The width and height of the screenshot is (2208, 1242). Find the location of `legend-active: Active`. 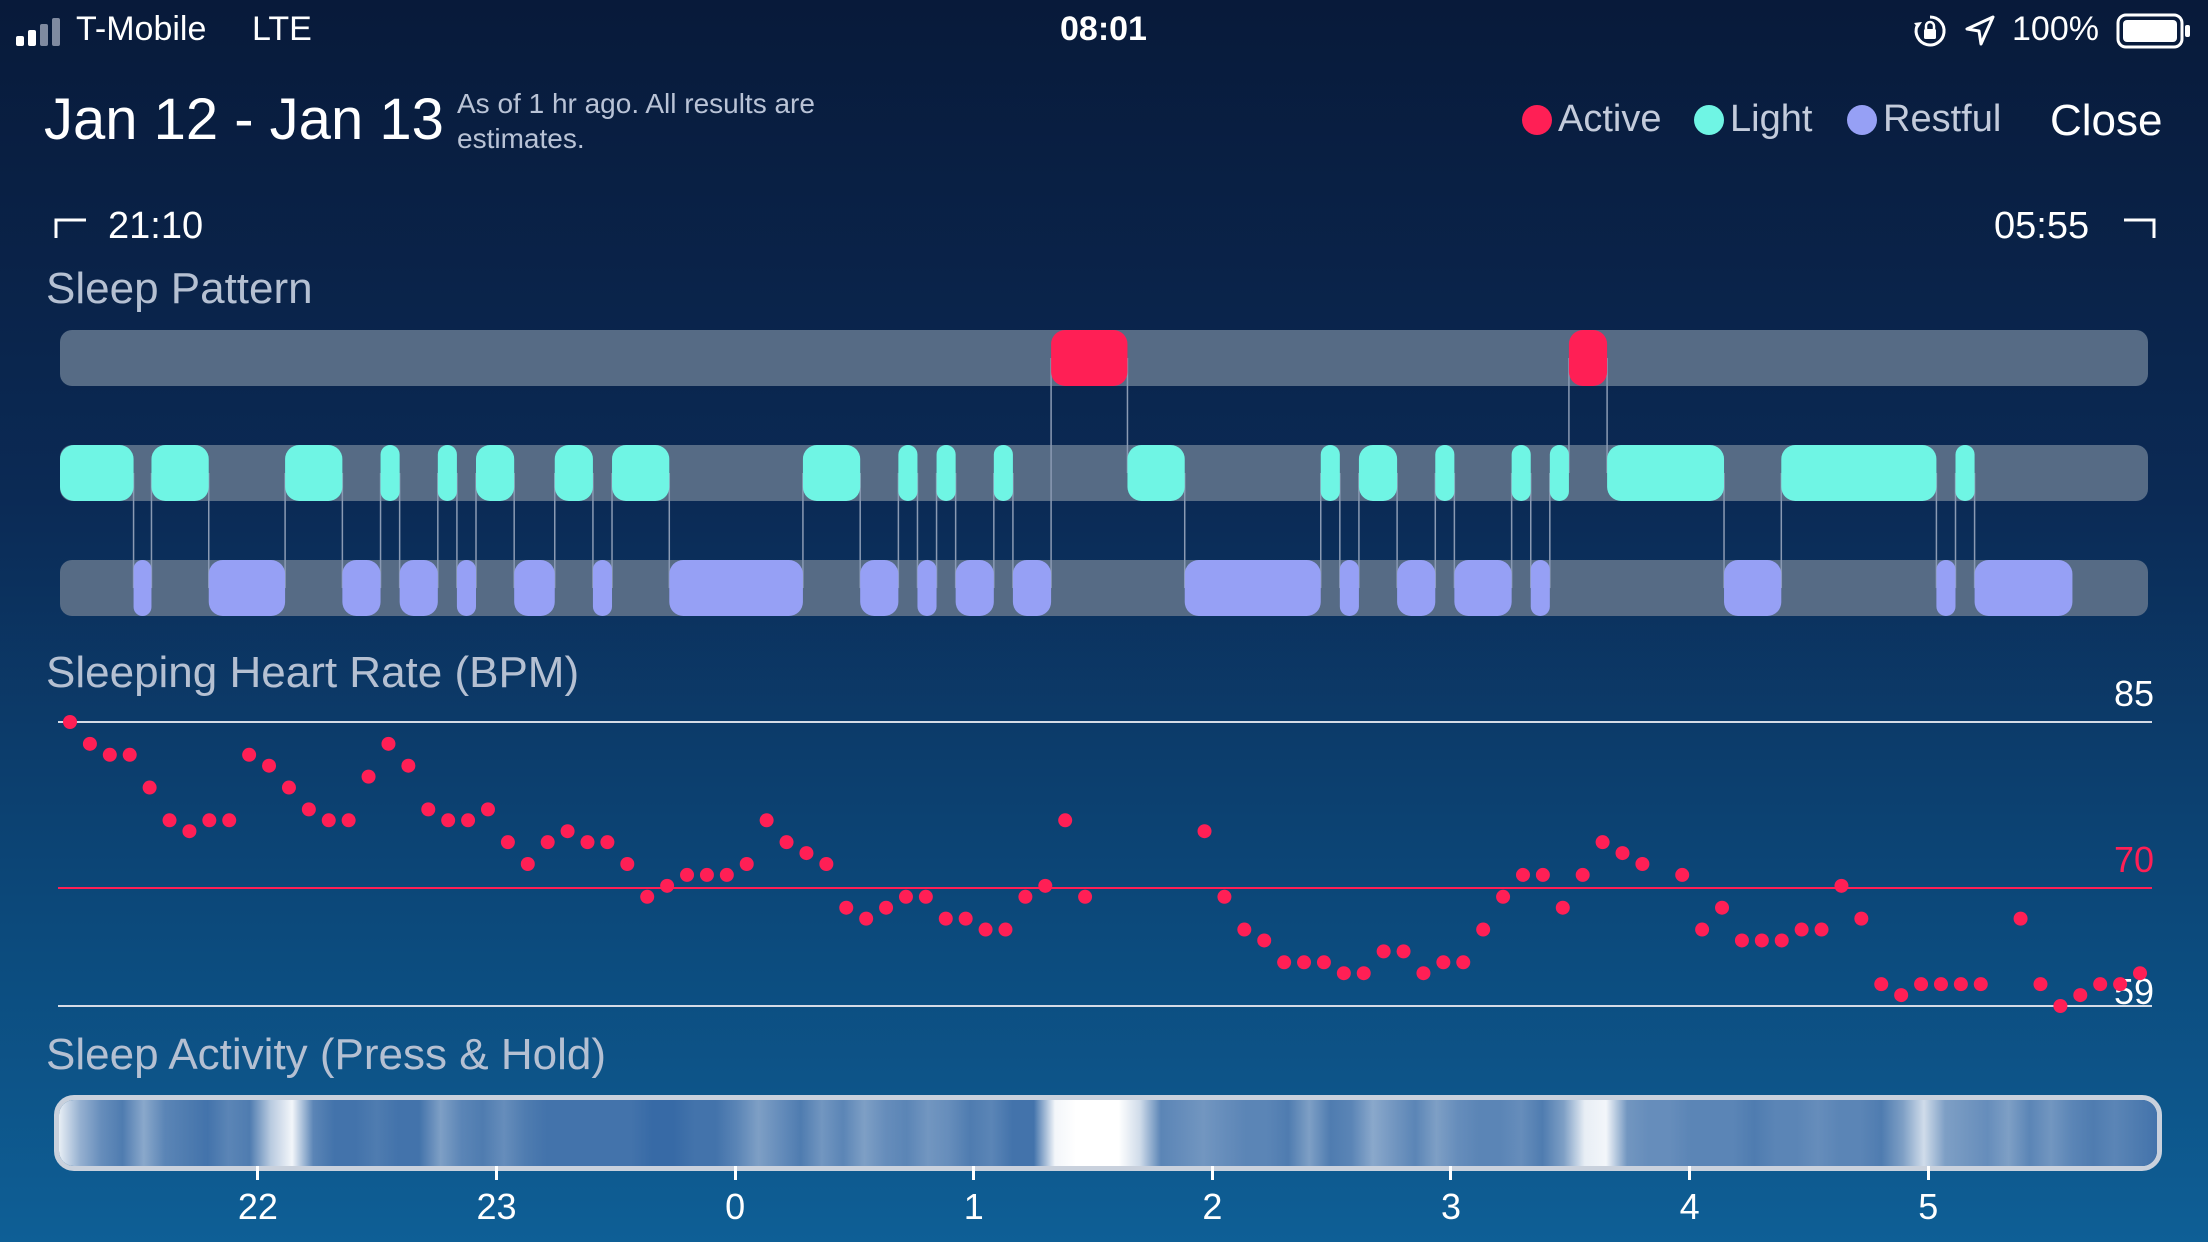

legend-active: Active is located at coordinates (1591, 119).